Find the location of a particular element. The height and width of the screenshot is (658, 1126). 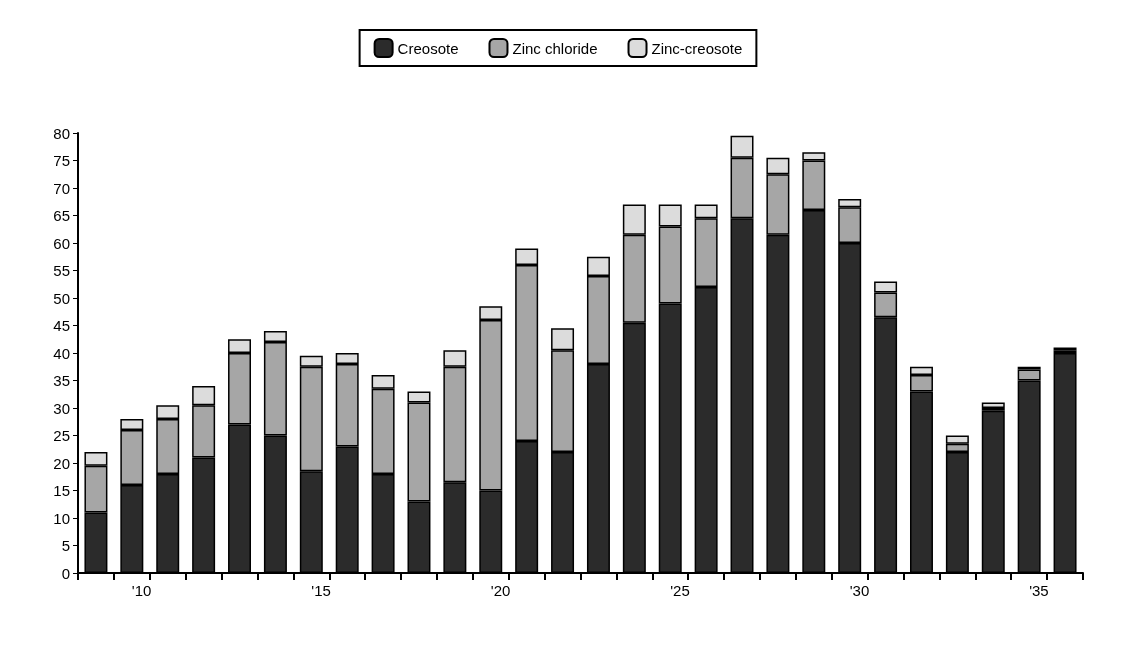

x-tick-label: '20 is located at coordinates (500, 590).